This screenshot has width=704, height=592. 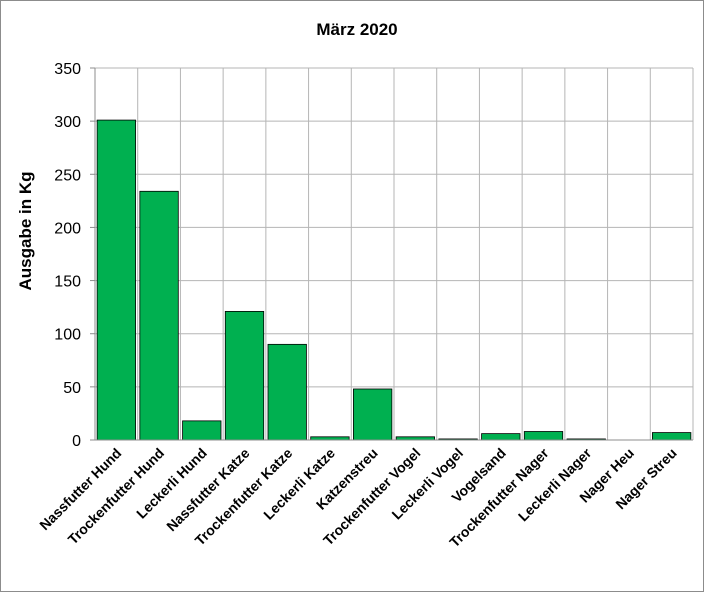 What do you see at coordinates (67, 255) in the screenshot?
I see `y-tick-labels: 0 50 100 150 200 250 300 350` at bounding box center [67, 255].